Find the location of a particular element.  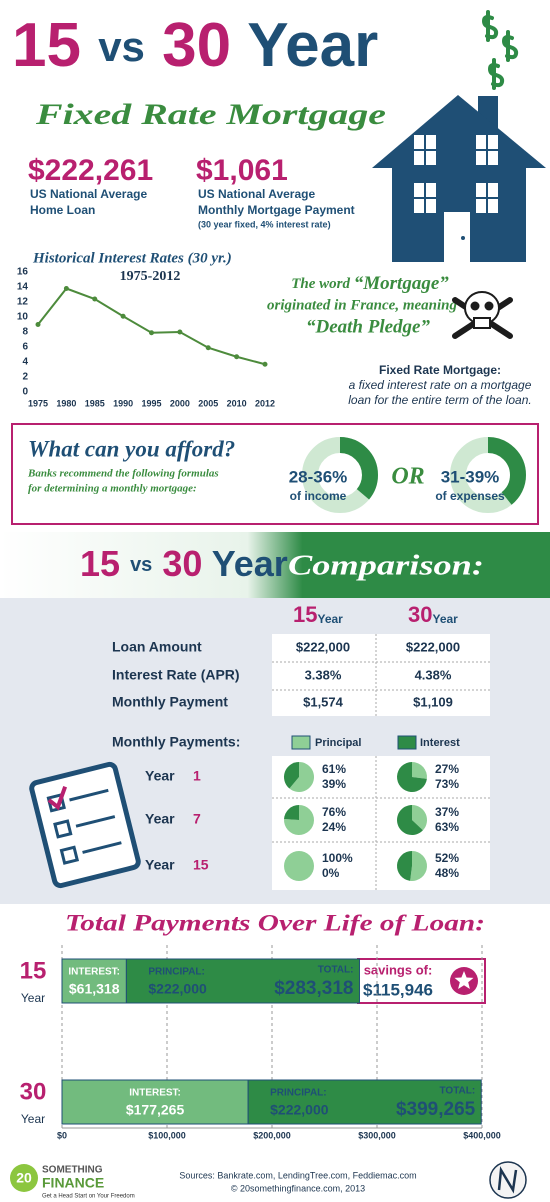

y-tick-label: 14 is located at coordinates (23, 287).